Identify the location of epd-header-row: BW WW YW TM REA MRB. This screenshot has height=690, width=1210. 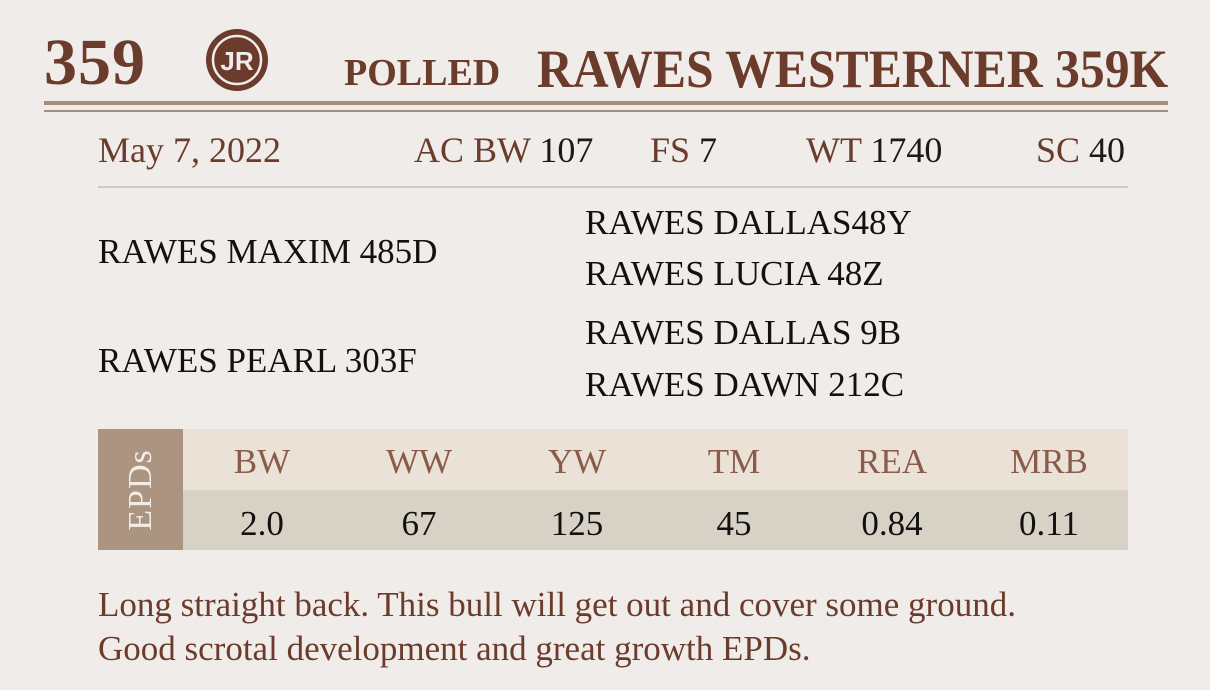
(655, 459).